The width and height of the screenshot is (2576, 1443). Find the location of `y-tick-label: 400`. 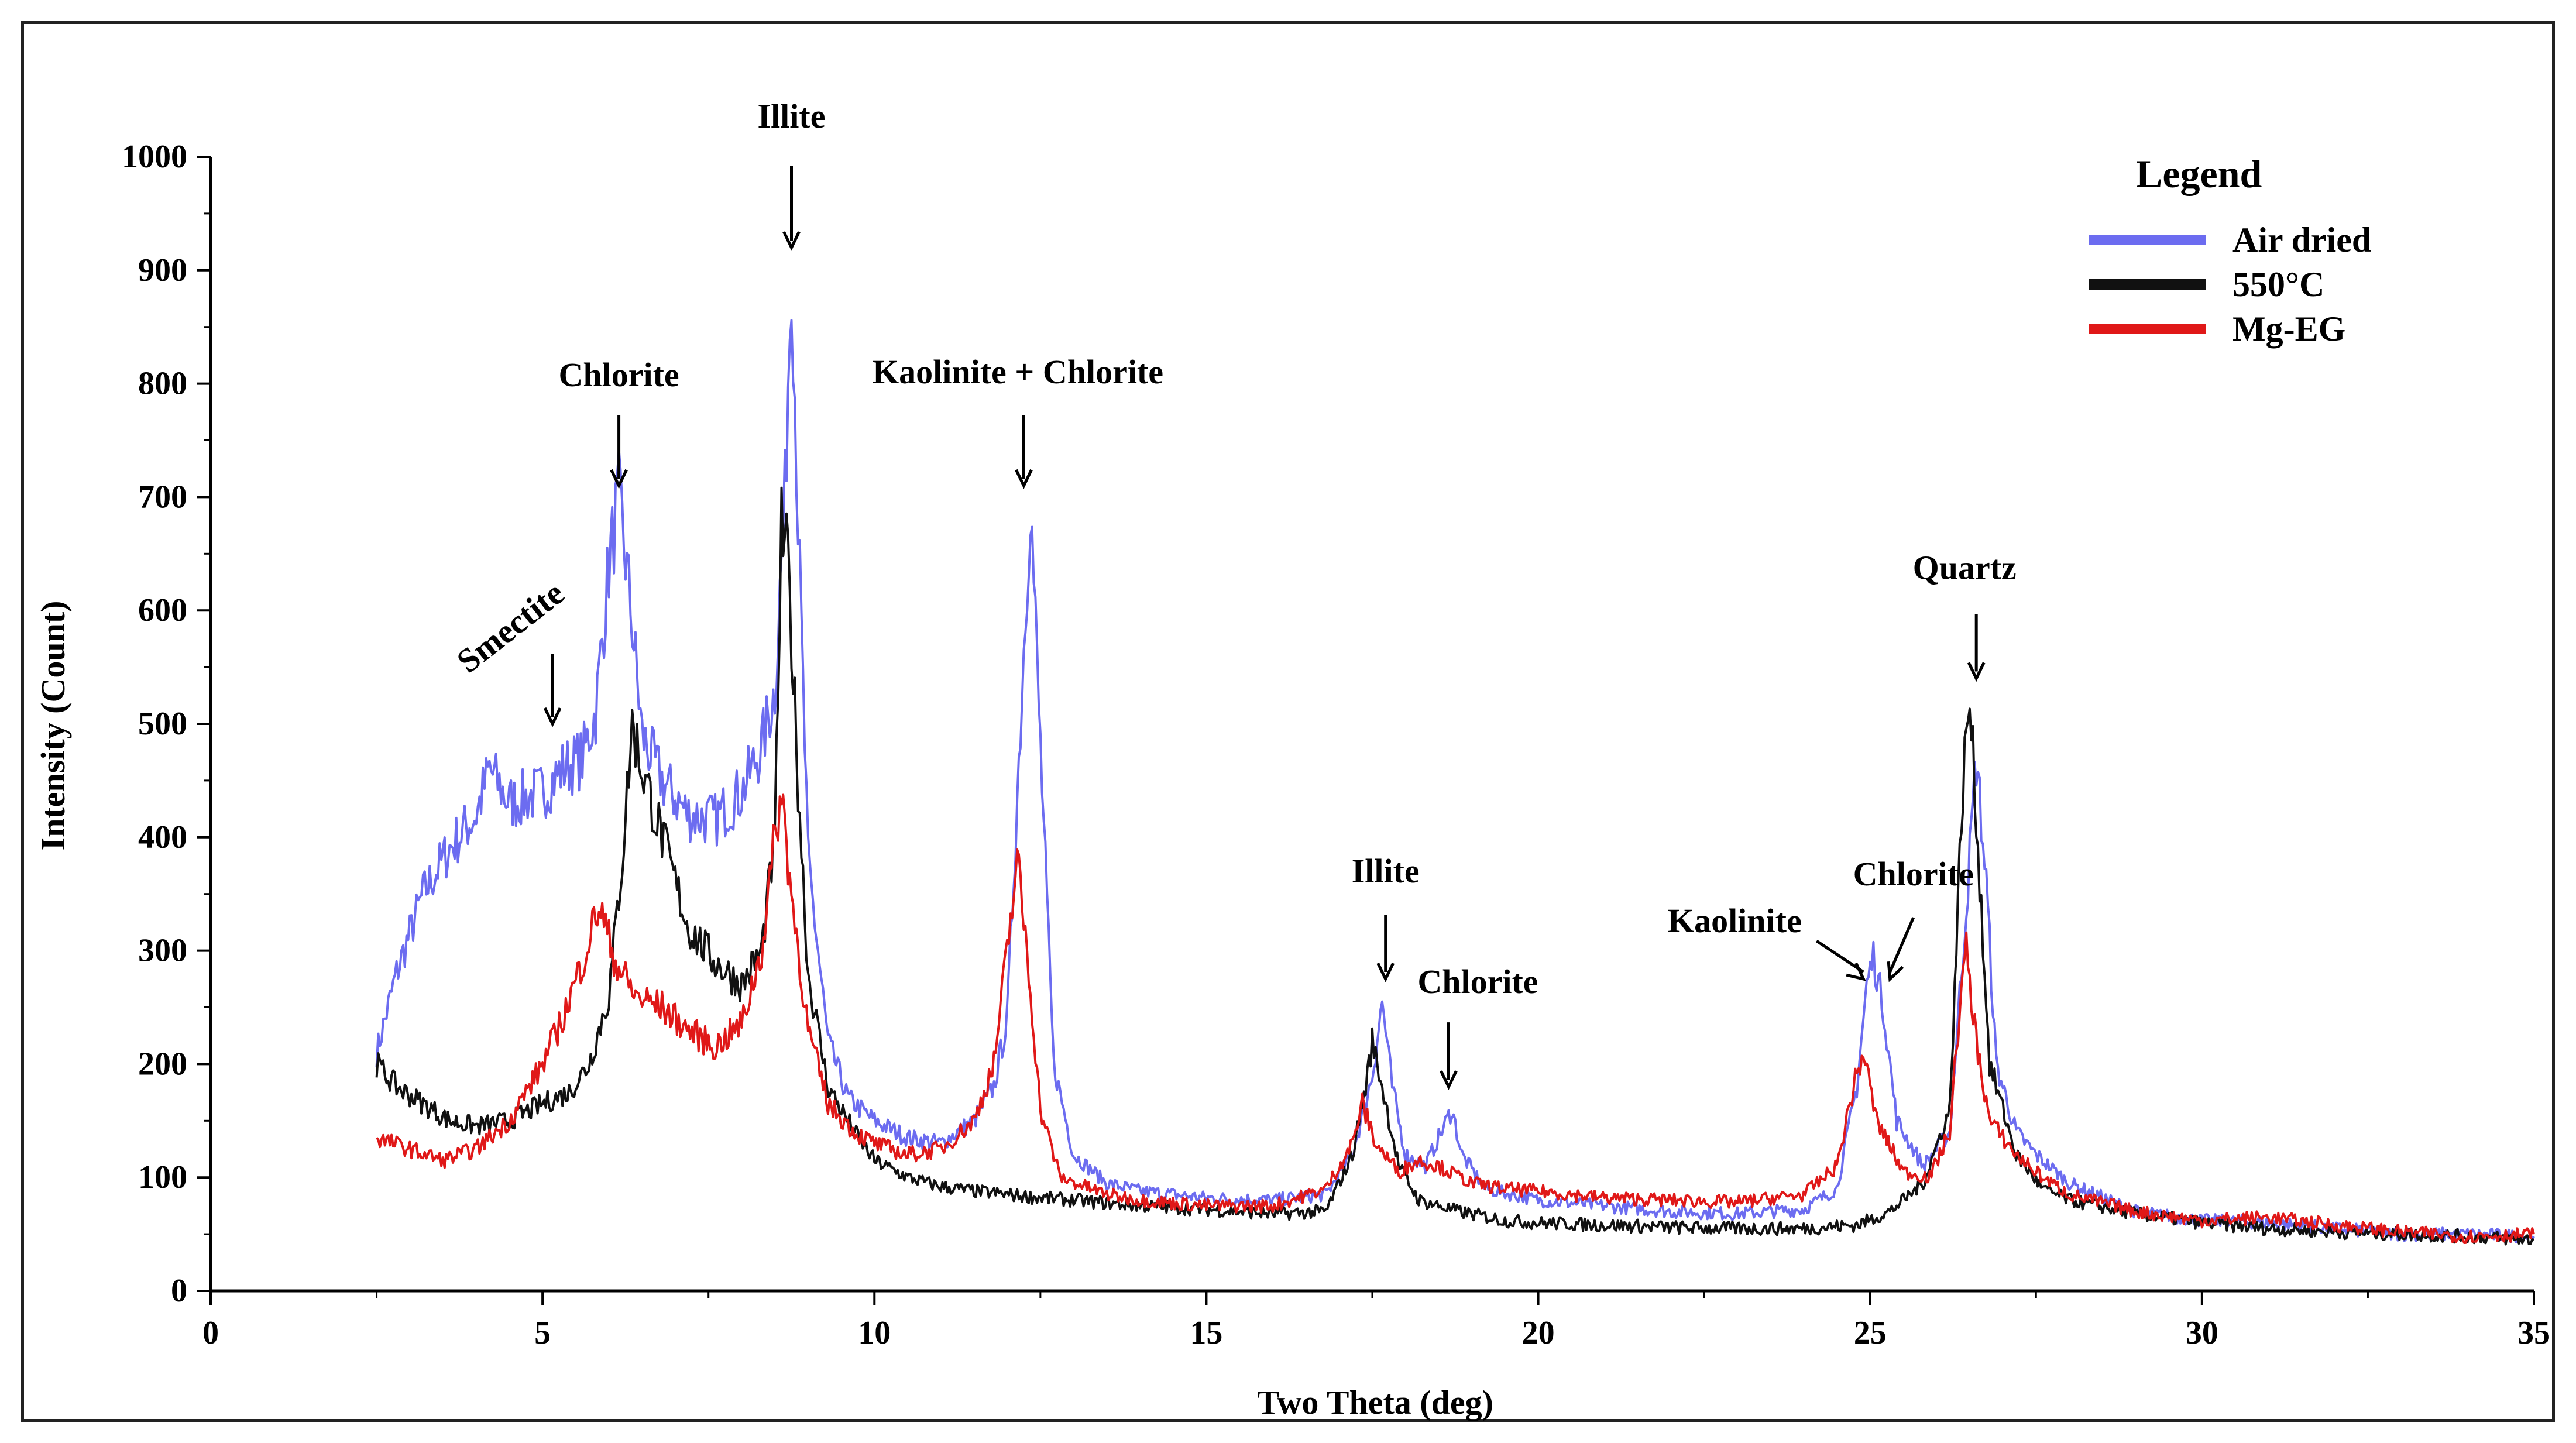

y-tick-label: 400 is located at coordinates (163, 837).